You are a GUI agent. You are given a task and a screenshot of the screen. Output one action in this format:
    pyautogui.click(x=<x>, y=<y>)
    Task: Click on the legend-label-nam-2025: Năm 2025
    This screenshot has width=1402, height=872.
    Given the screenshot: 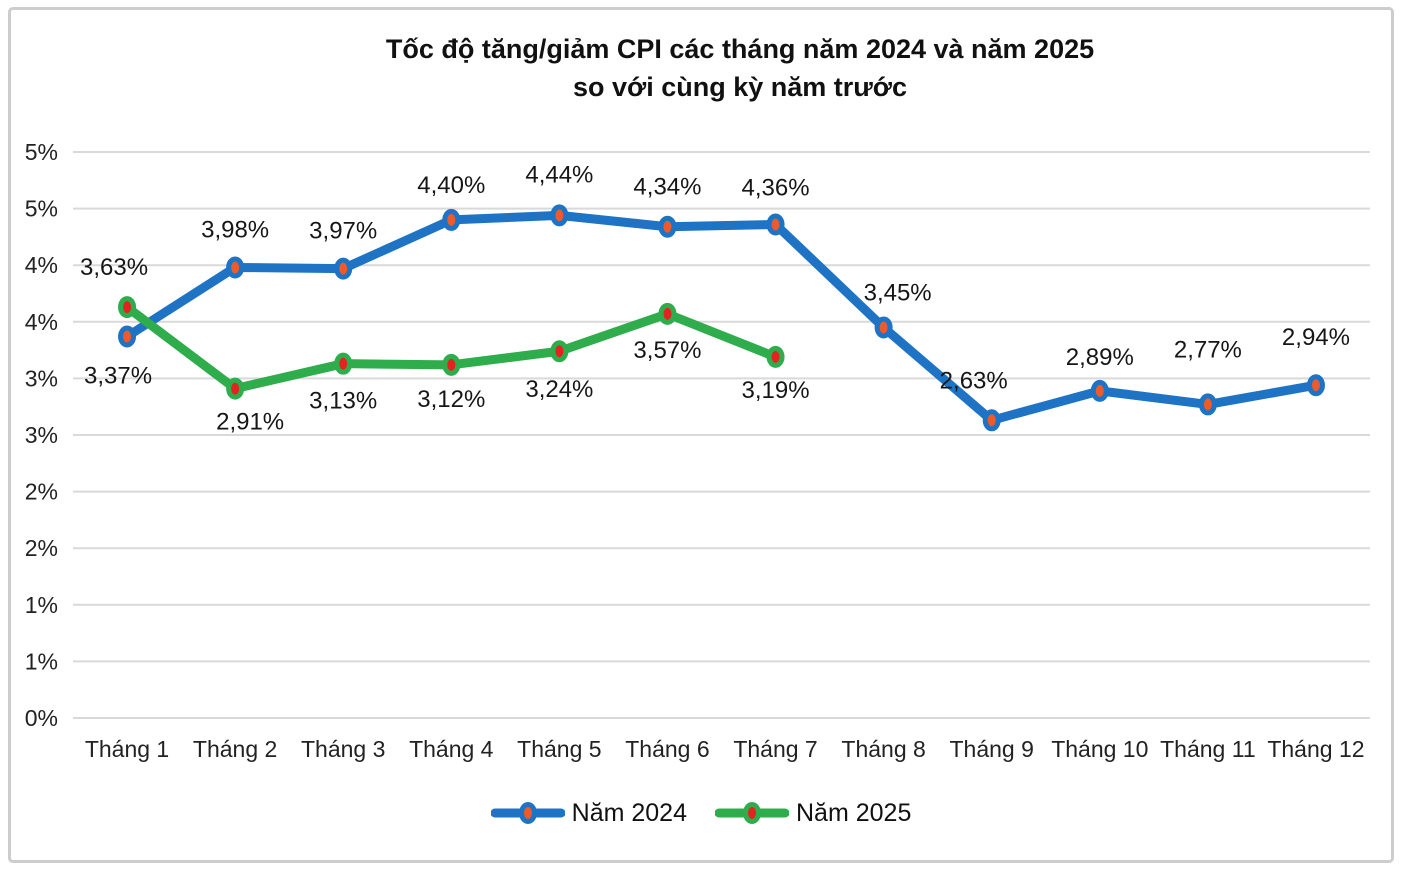 What is the action you would take?
    pyautogui.click(x=854, y=812)
    